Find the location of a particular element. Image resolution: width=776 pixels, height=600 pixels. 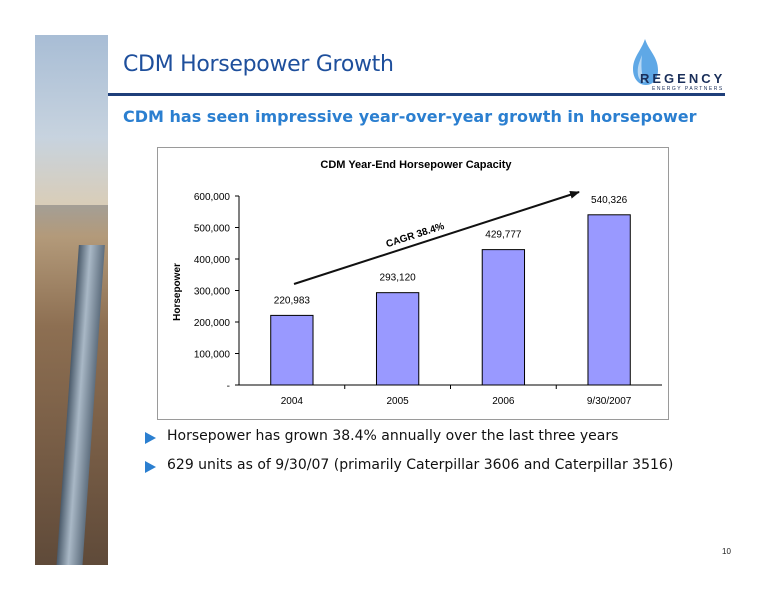

pipeline is located at coordinates (80, 405).